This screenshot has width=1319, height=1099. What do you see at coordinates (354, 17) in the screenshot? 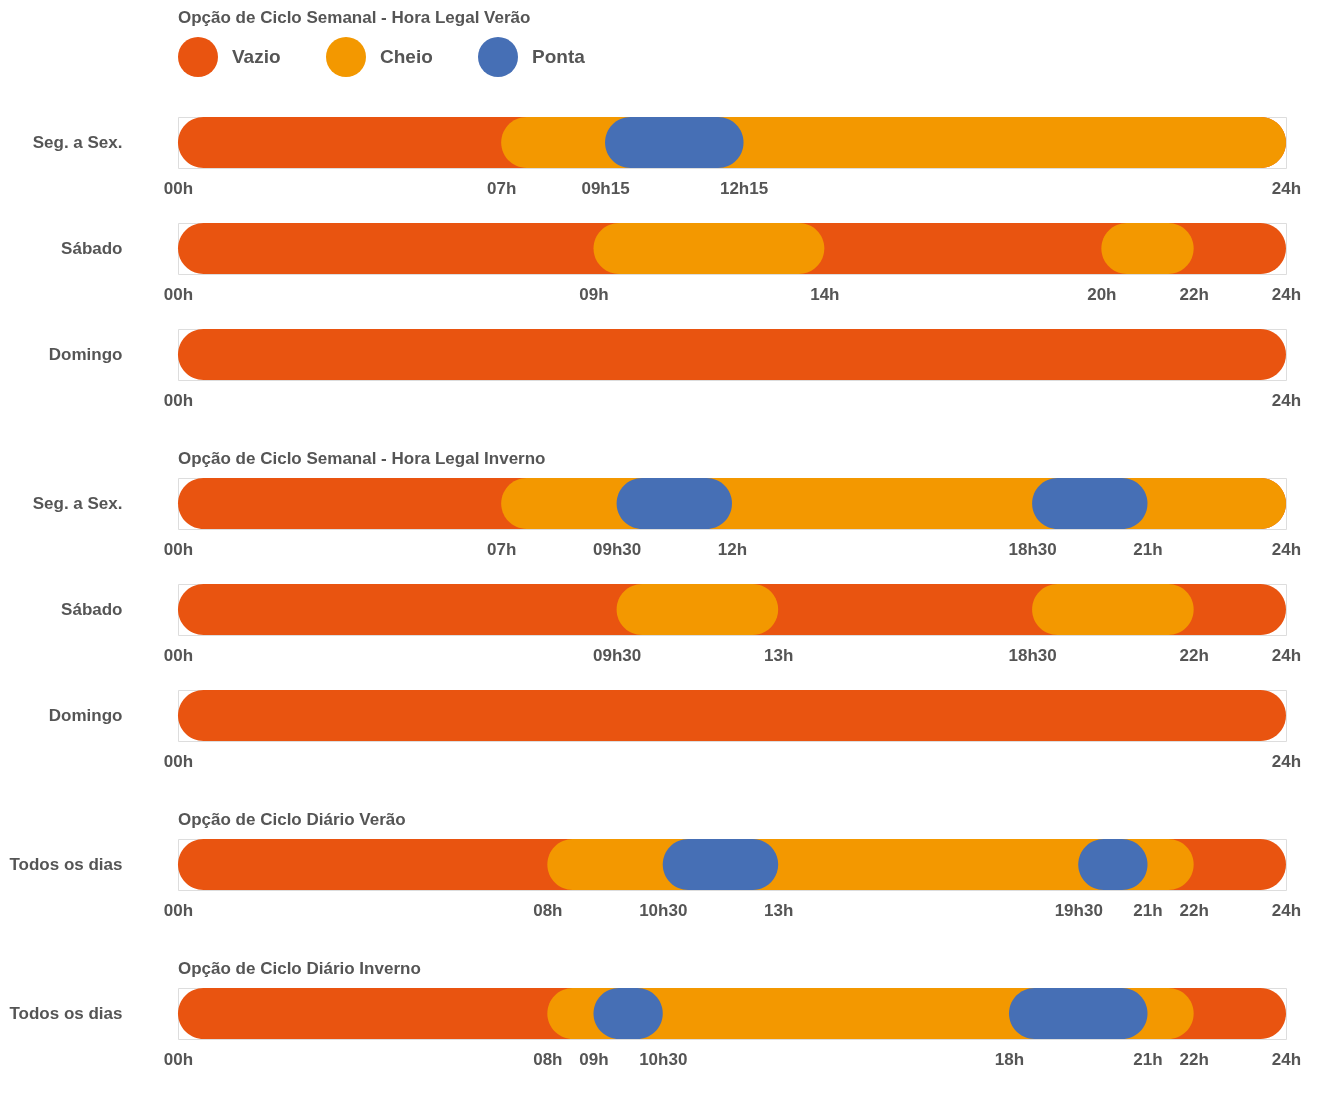
I see `chart-title: Opção de Ciclo Semanal - Hora Legal Verão` at bounding box center [354, 17].